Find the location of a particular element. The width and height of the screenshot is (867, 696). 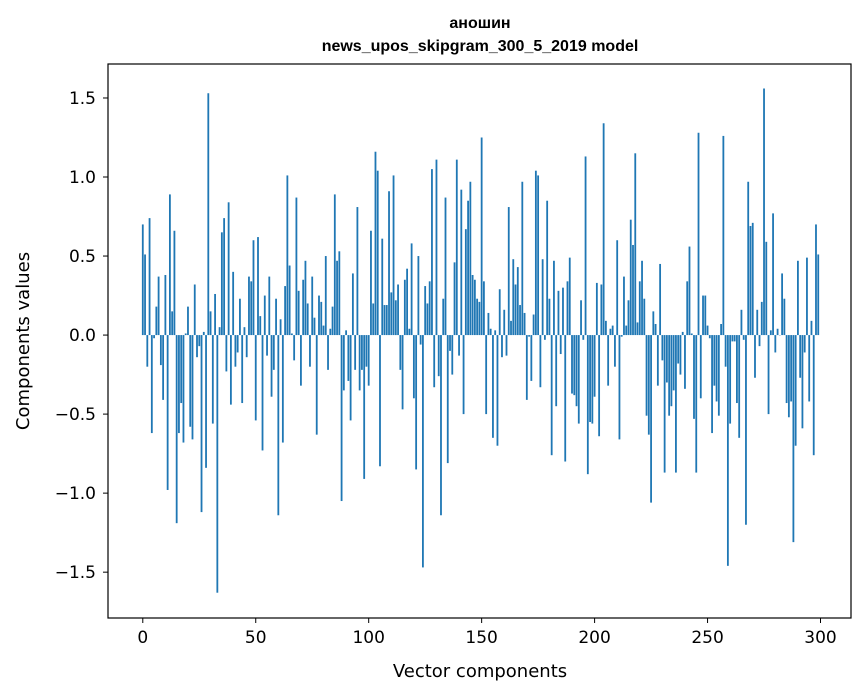

x-tick-label: 50 is located at coordinates (256, 638).